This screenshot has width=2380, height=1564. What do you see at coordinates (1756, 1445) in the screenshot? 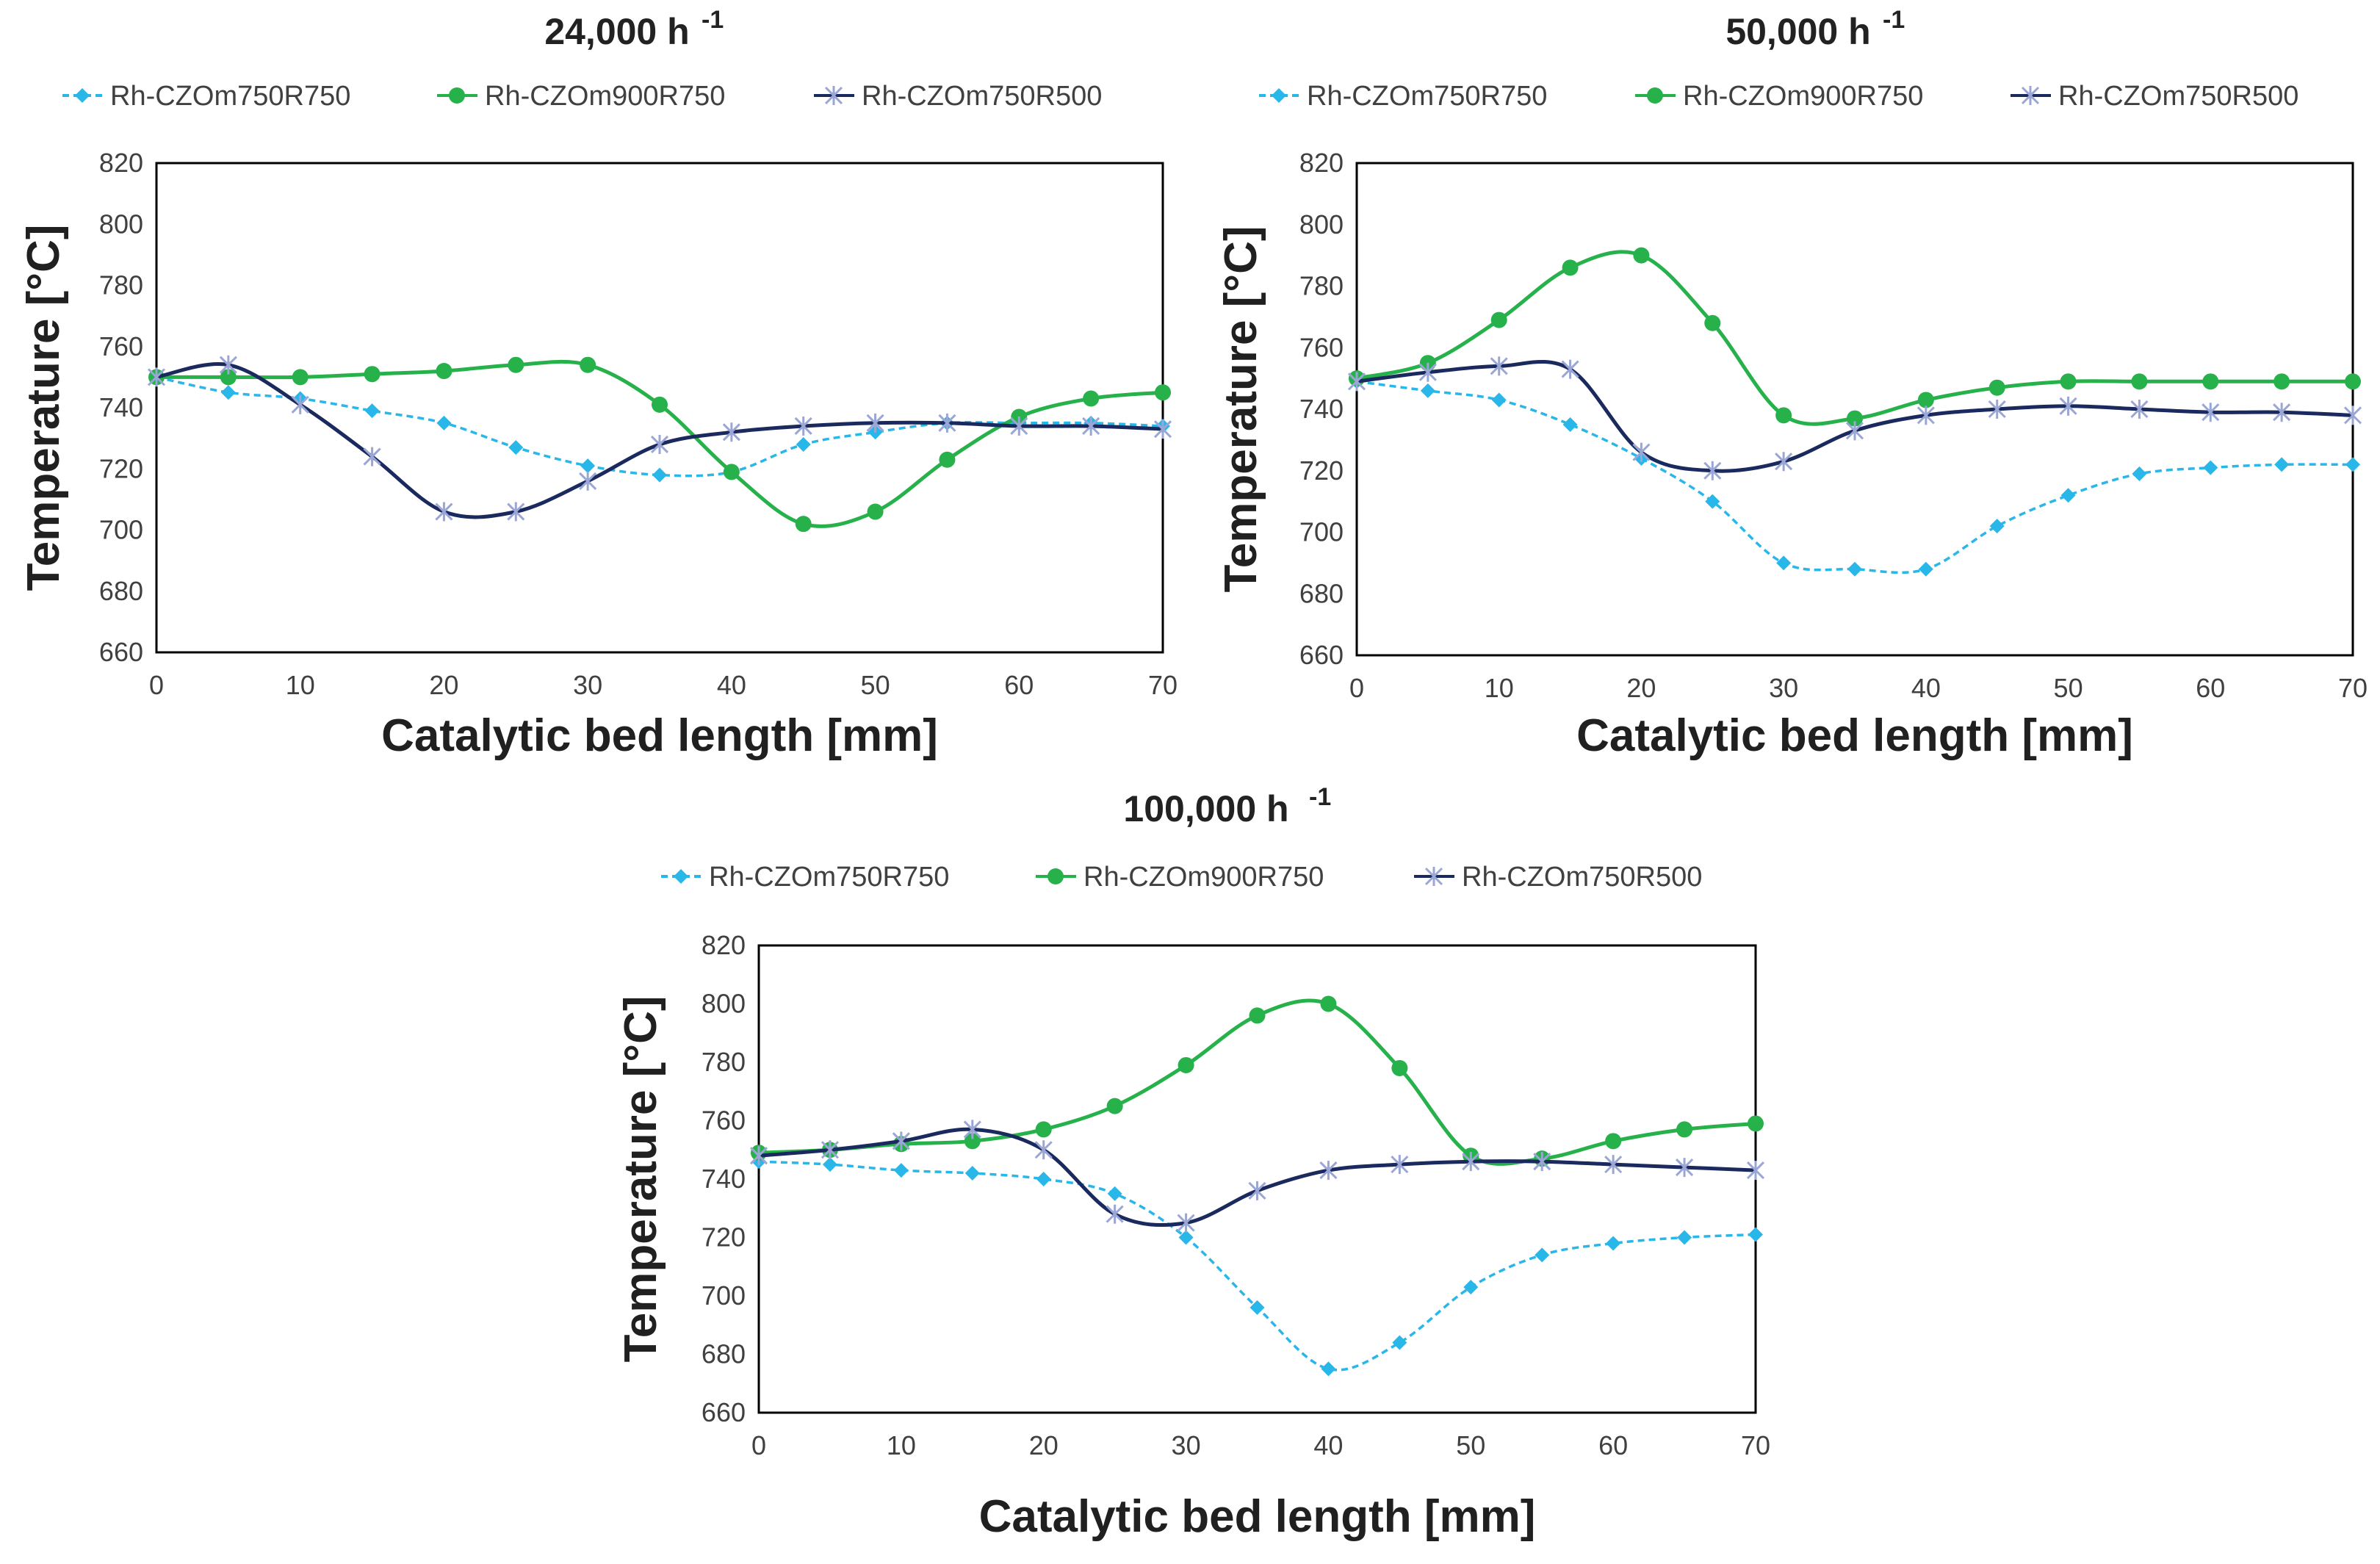
I see `x-tick-label: 70` at bounding box center [1756, 1445].